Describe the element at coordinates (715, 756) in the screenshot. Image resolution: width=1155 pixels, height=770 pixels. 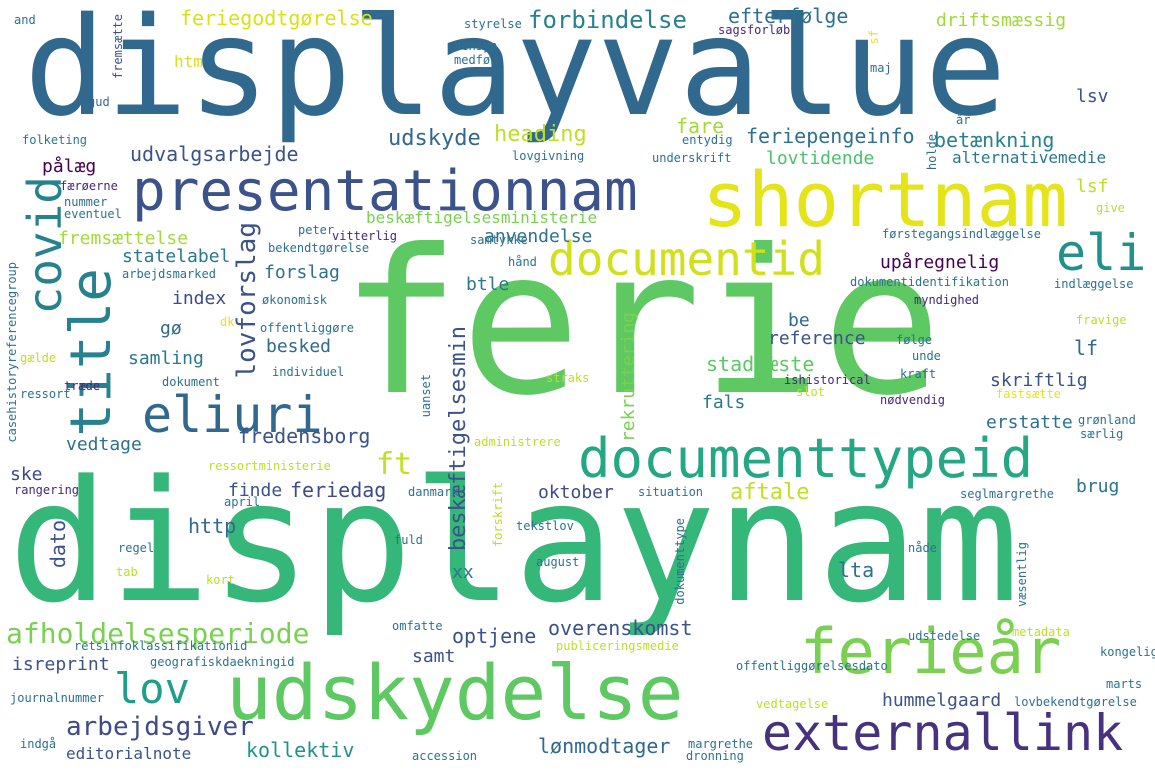
I see `word-dronning: dronning` at that location.